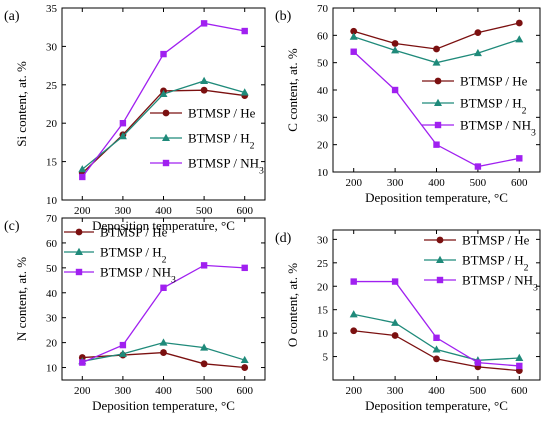 This screenshot has width=550, height=423. I want to click on y-axis-title: O content, at. %, so click(292, 305).